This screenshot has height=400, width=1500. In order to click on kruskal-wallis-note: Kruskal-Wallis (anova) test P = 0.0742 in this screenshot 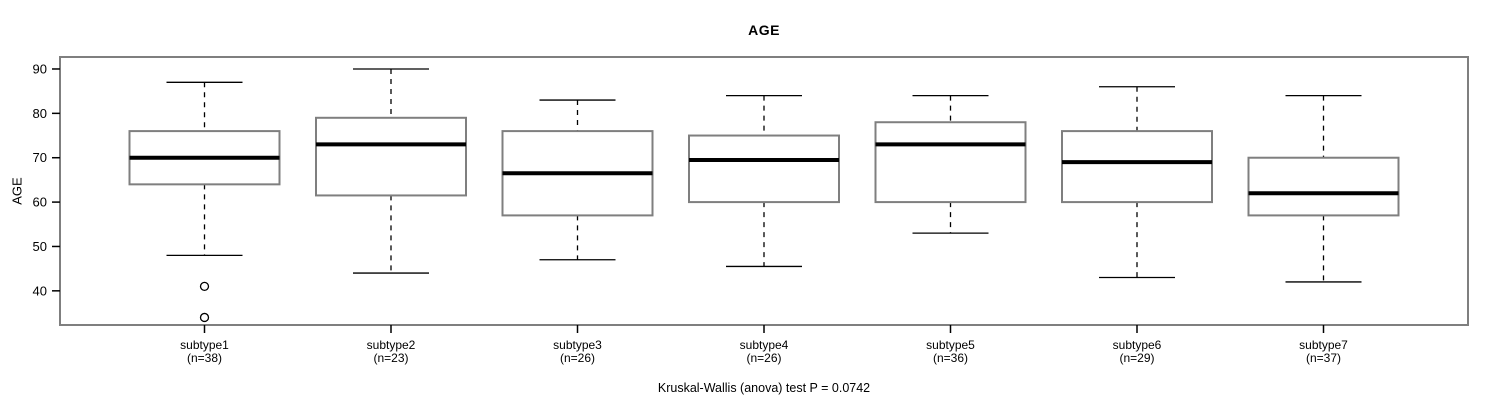, I will do `click(764, 388)`.